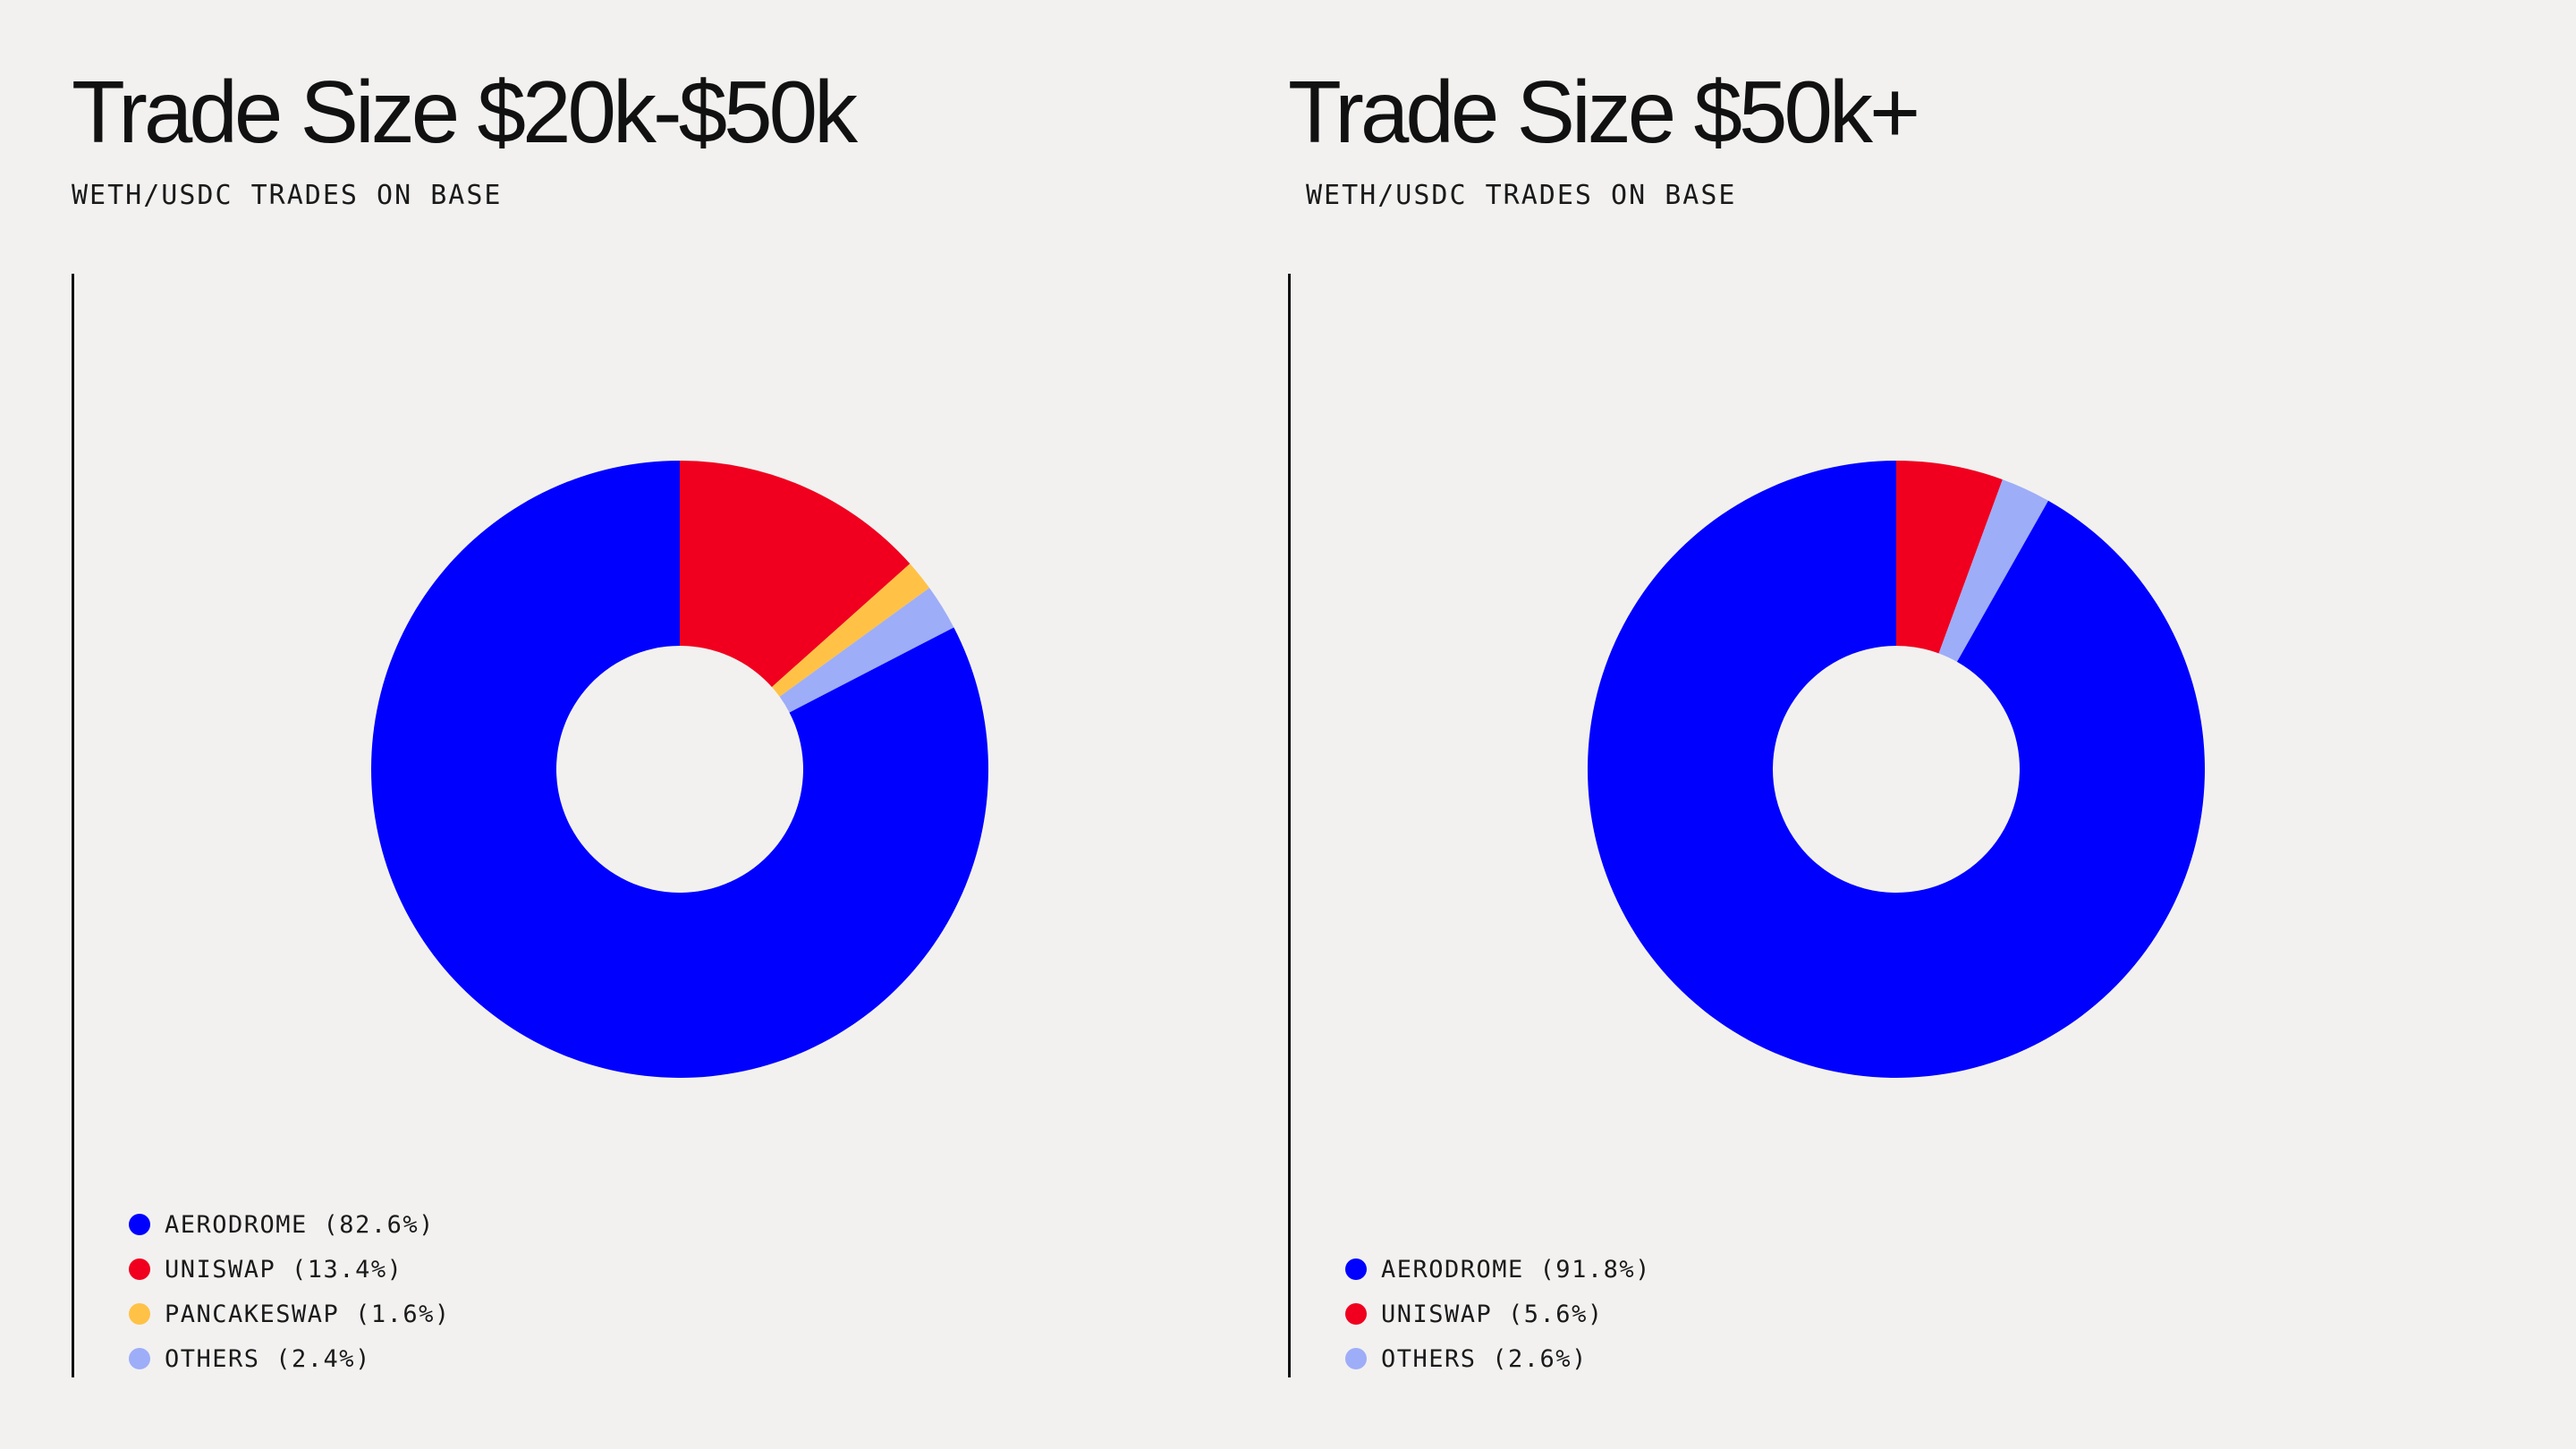 The width and height of the screenshot is (2576, 1449). Describe the element at coordinates (465, 112) in the screenshot. I see `chart-title-left: Trade Size $20k-$50k` at that location.